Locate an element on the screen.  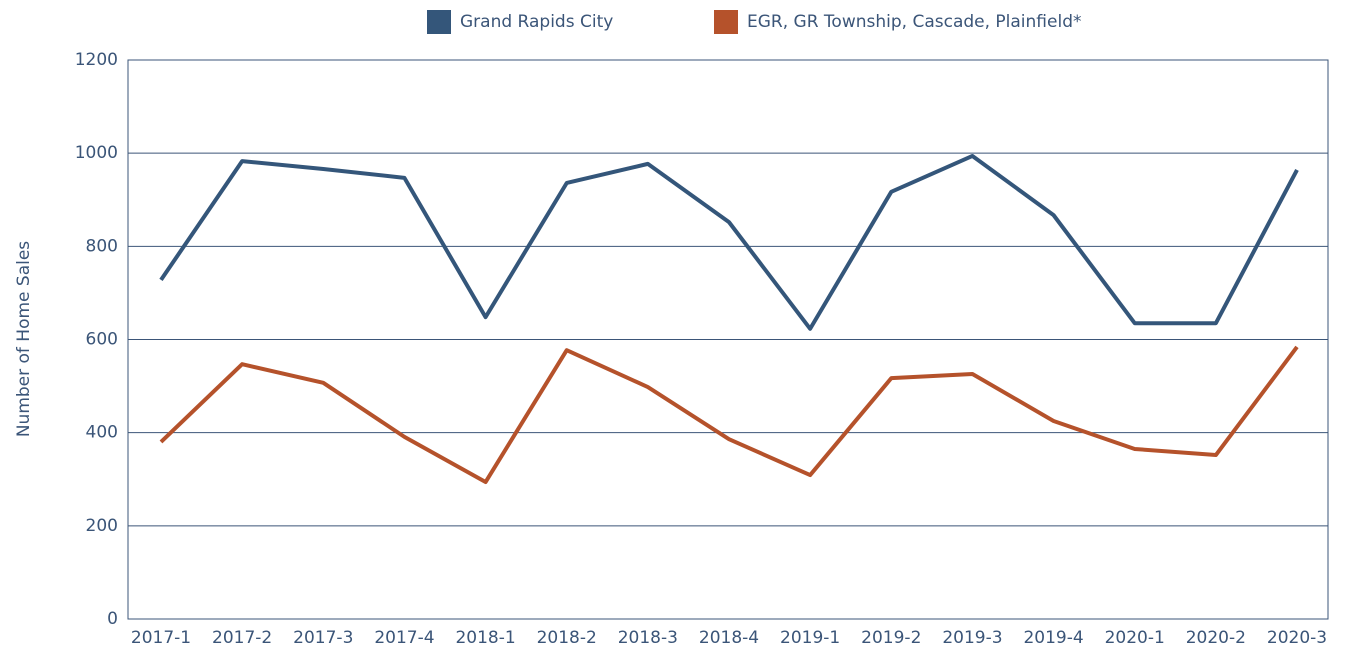
y-tick-label: 400 is located at coordinates (102, 433).